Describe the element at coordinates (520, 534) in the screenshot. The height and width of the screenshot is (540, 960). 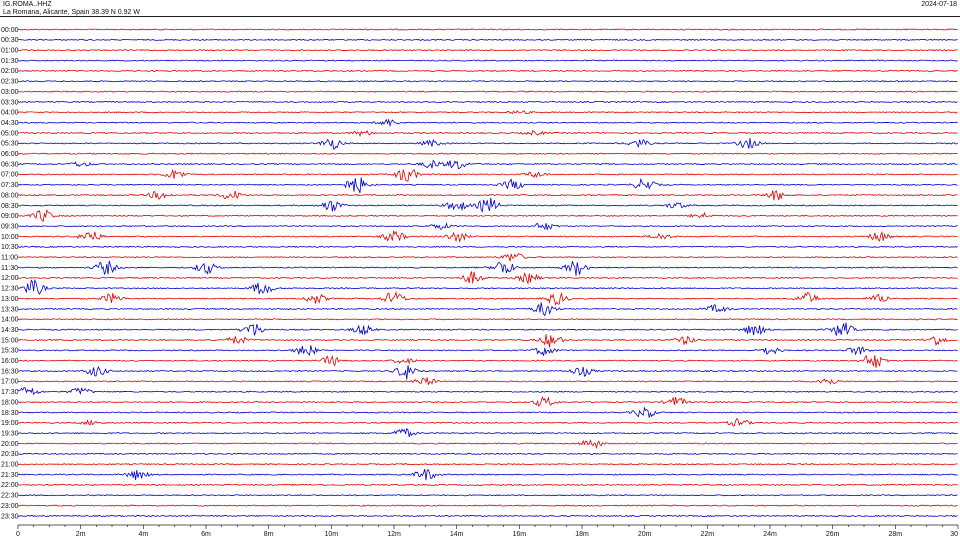
I see `x-tick-label: 16m` at that location.